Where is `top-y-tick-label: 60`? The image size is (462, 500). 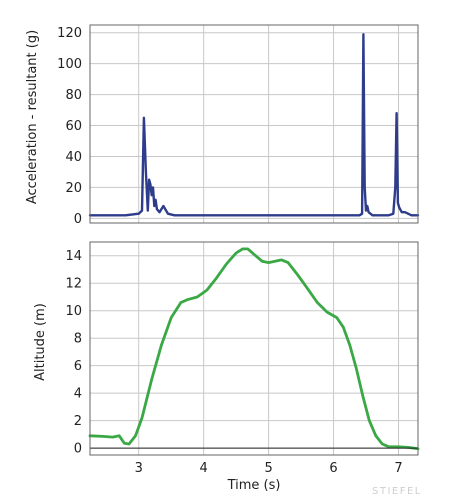 top-y-tick-label: 60 is located at coordinates (73, 126).